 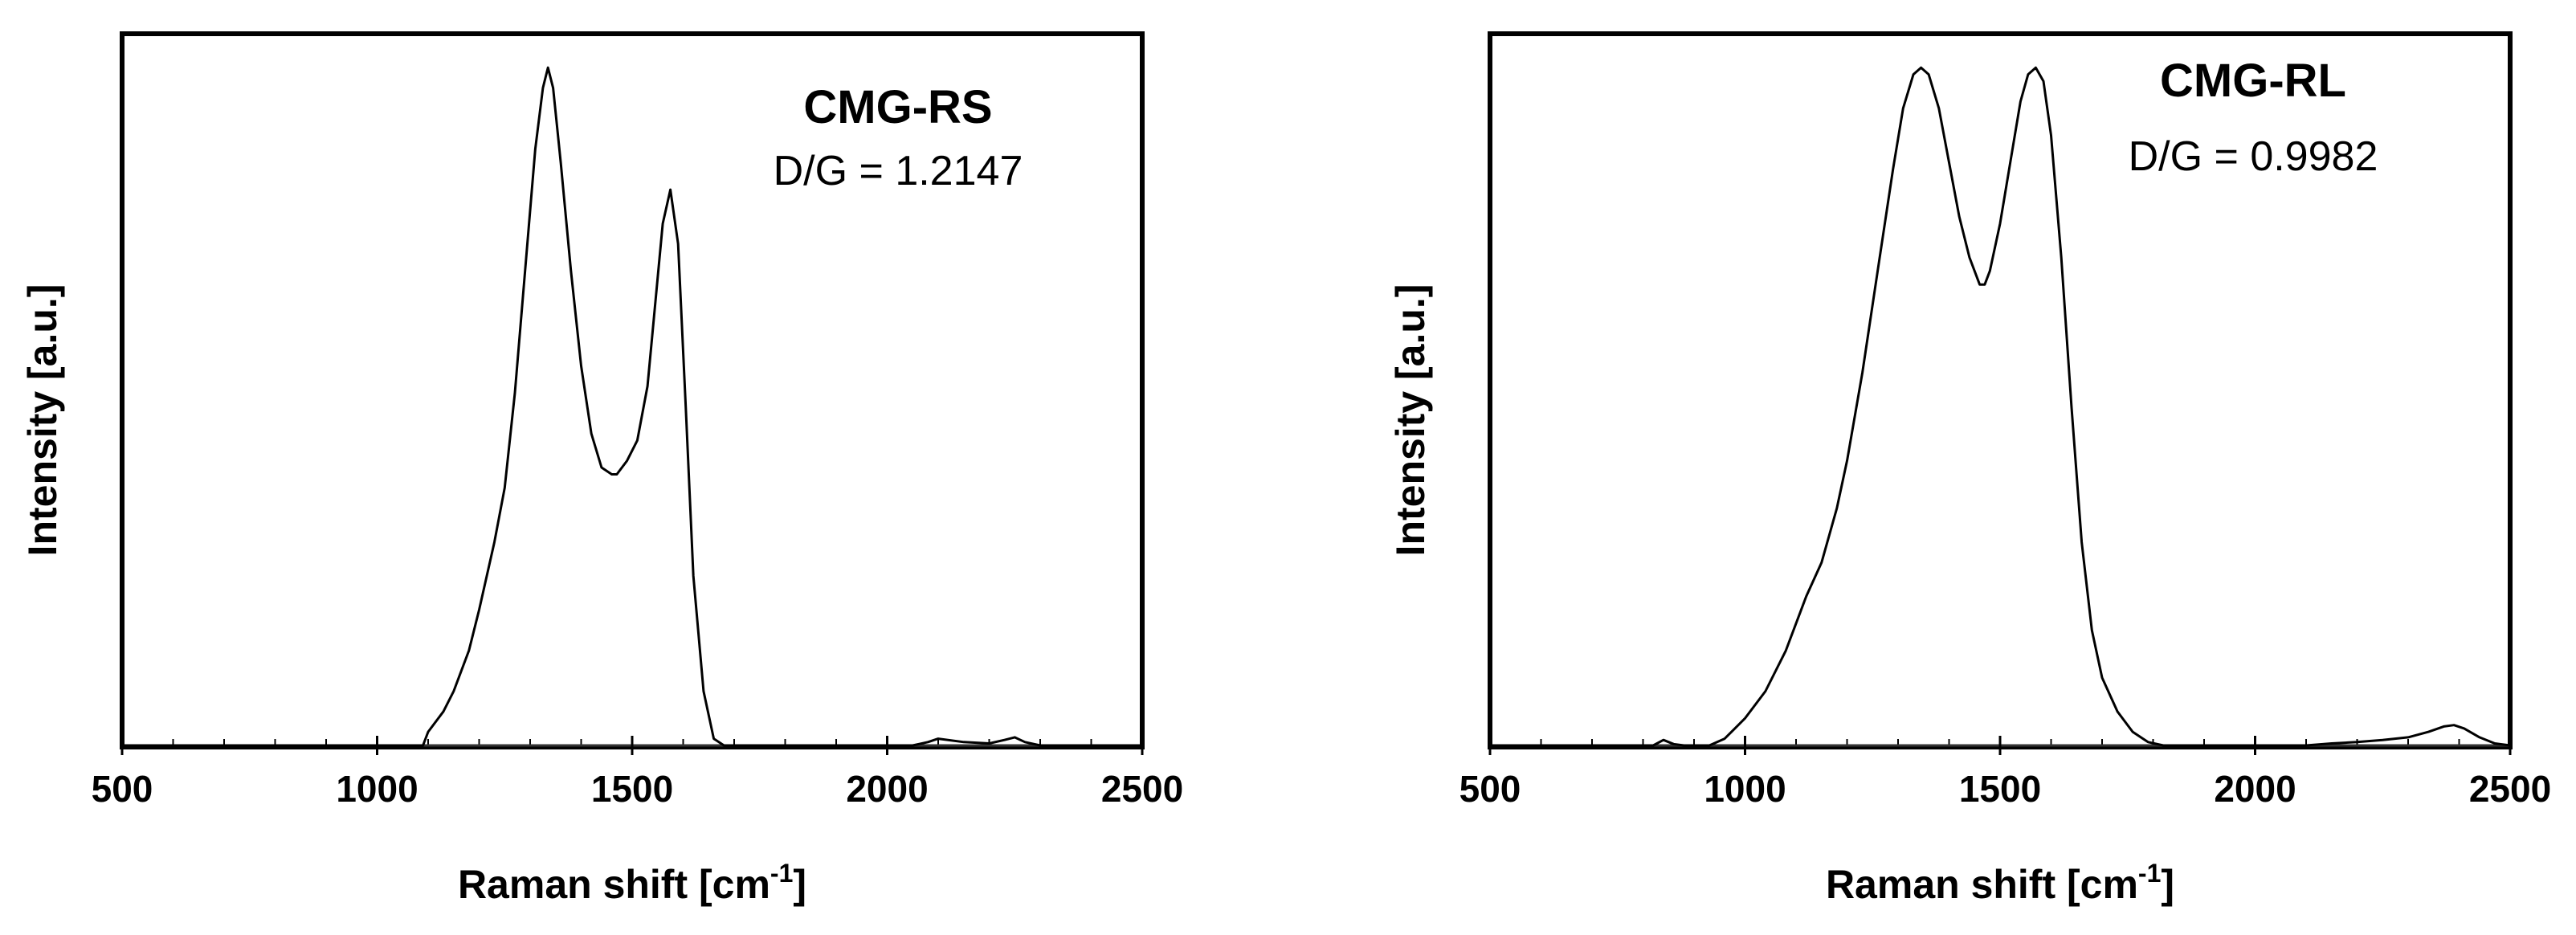 I want to click on sample-title-cmg-rl: CMG-RL, so click(x=2253, y=81).